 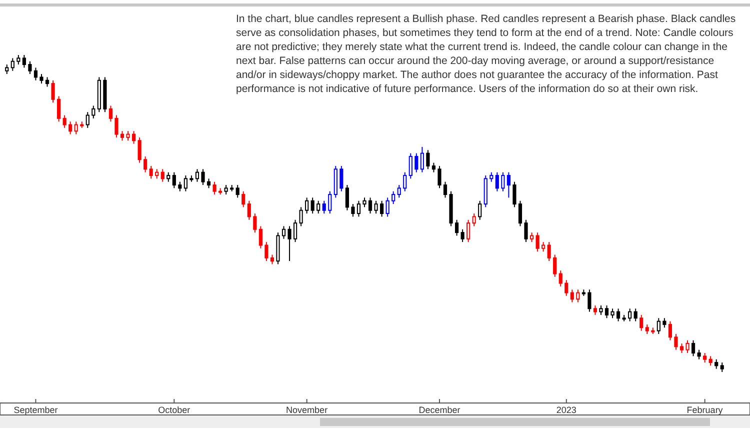 I want to click on x-tick-label: September, so click(x=36, y=410).